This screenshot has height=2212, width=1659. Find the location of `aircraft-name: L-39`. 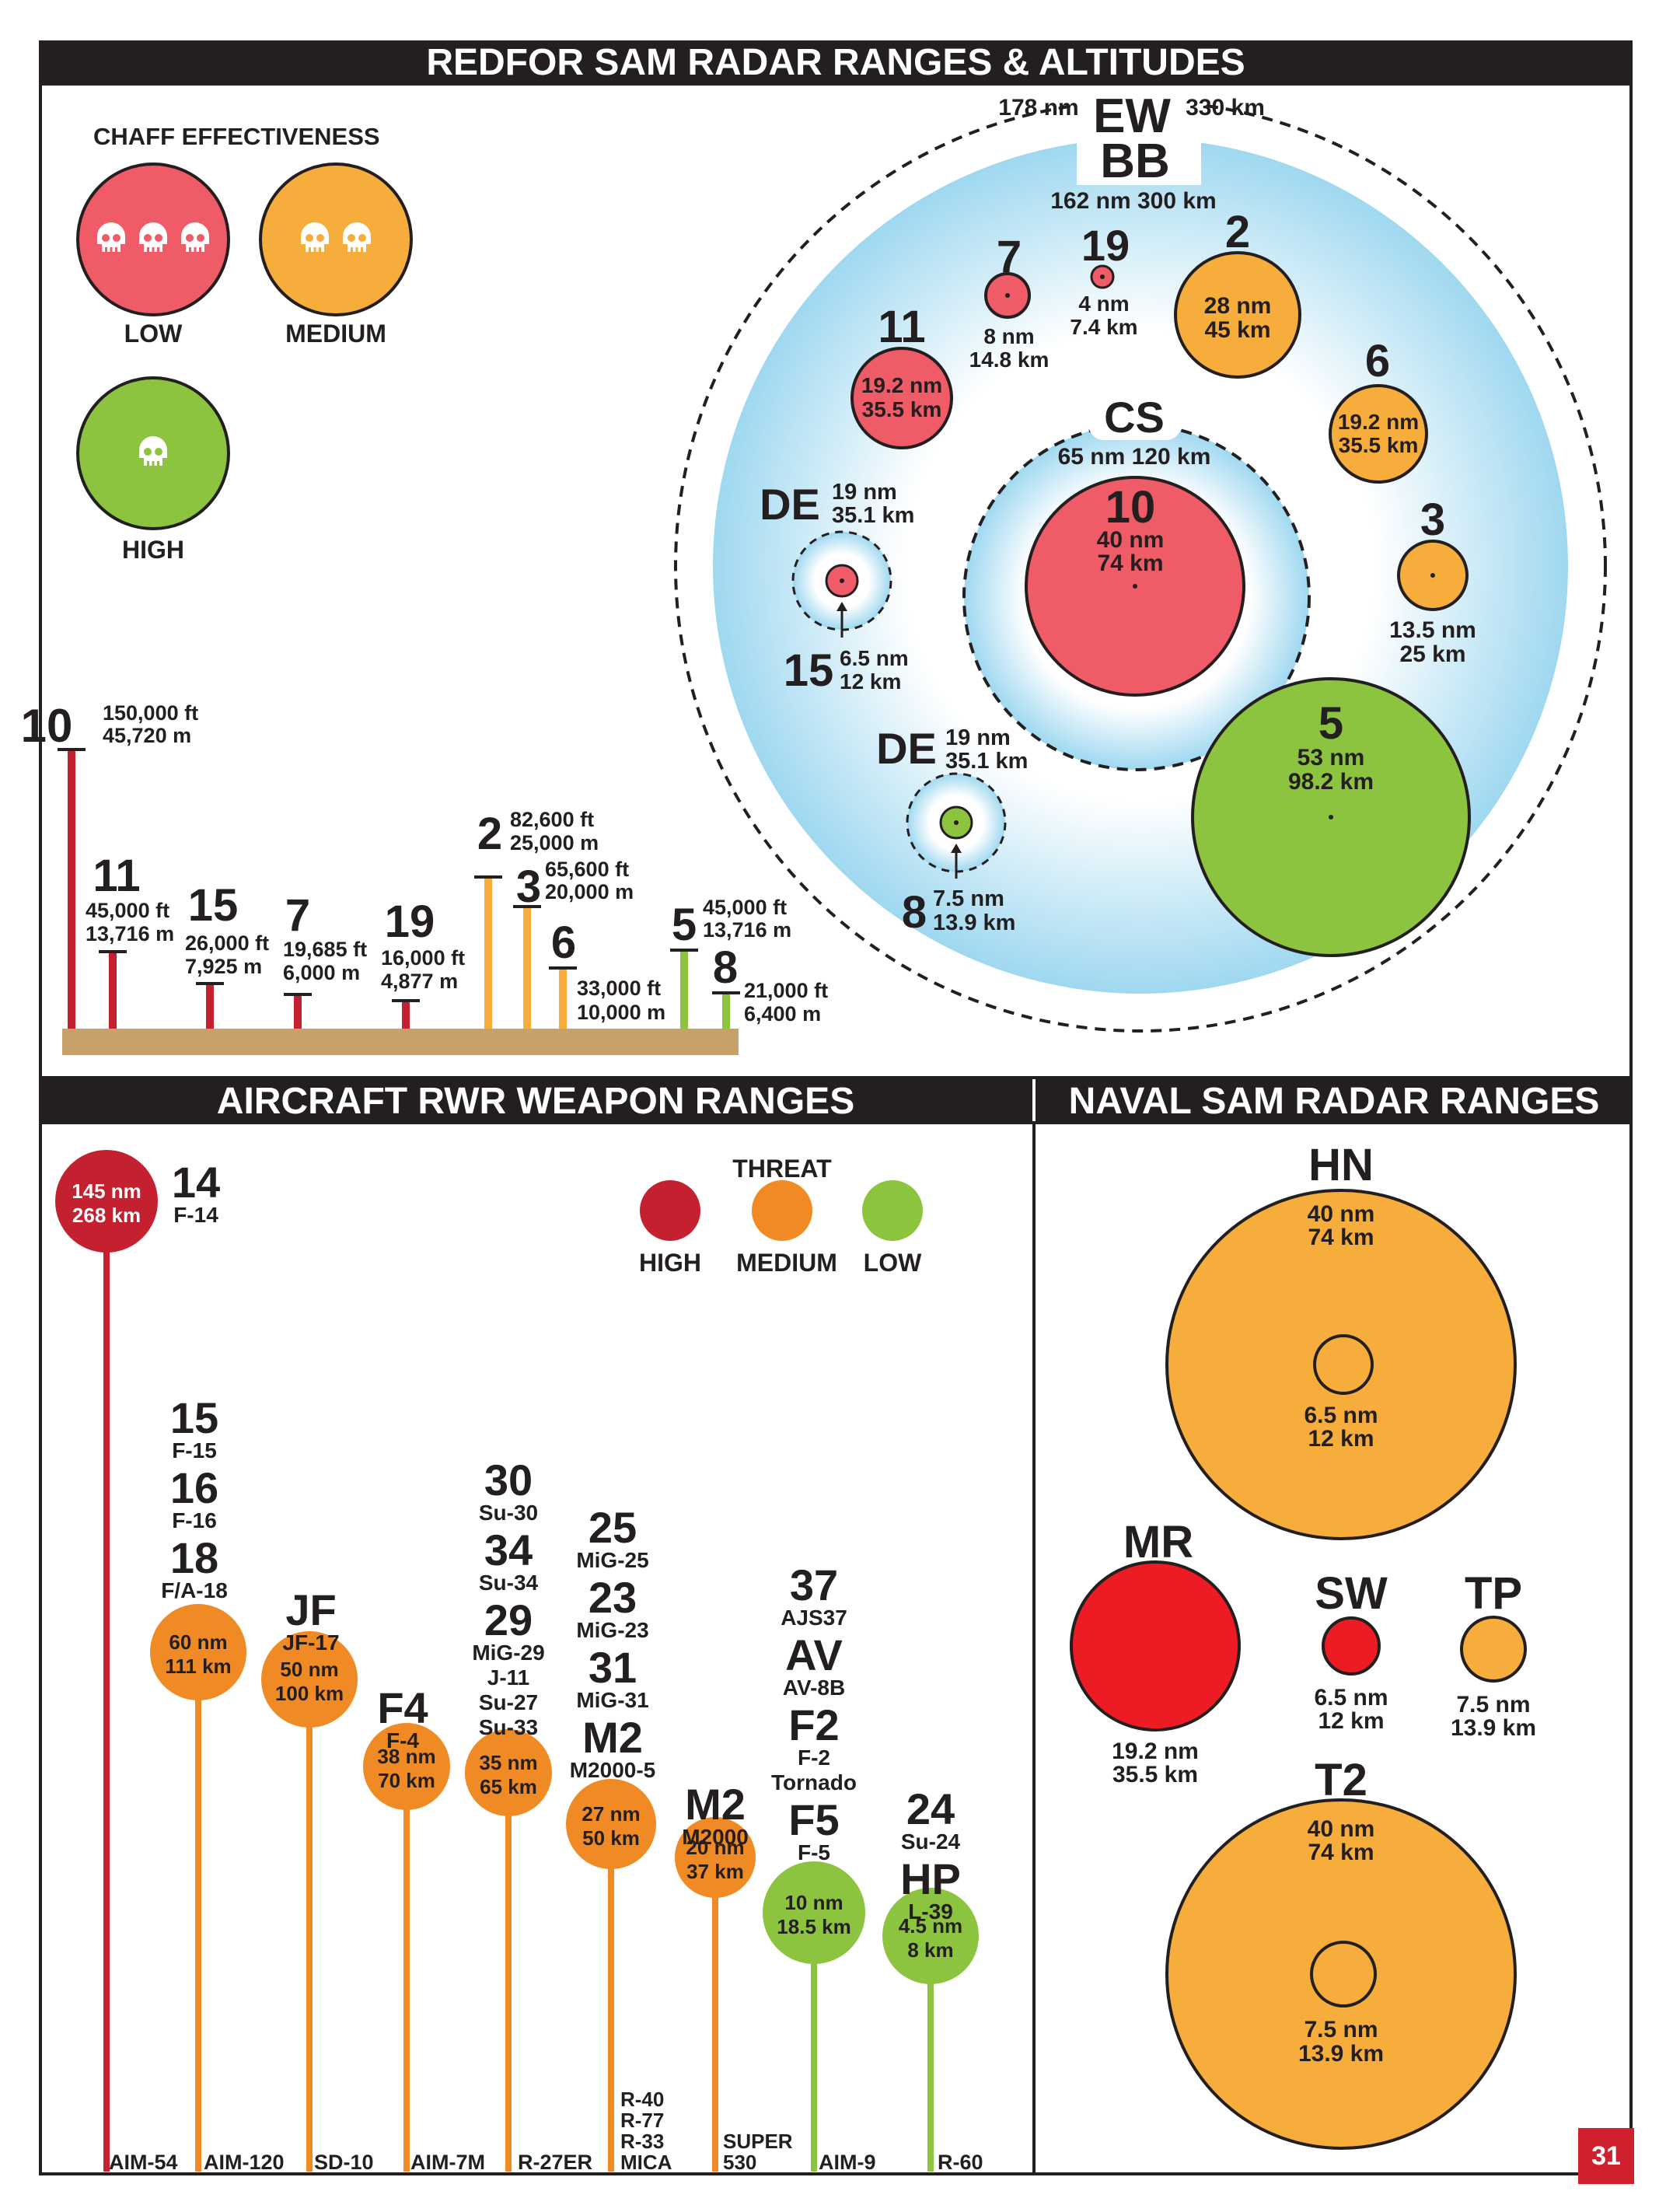

aircraft-name: L-39 is located at coordinates (931, 1911).